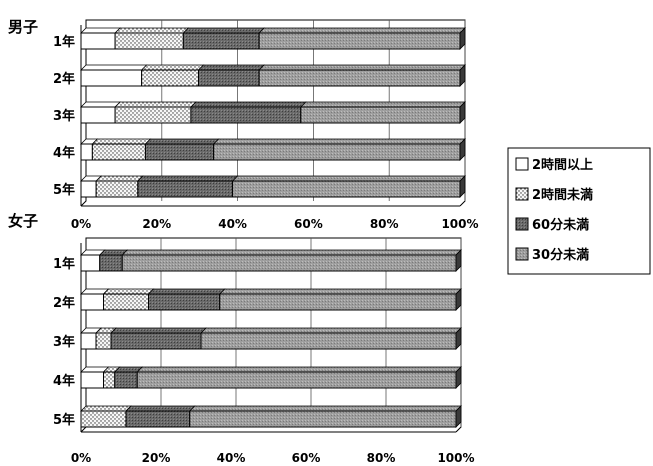 The image size is (653, 466). Describe the element at coordinates (560, 225) in the screenshot. I see `legend-label-60m-under: 60分未満` at that location.